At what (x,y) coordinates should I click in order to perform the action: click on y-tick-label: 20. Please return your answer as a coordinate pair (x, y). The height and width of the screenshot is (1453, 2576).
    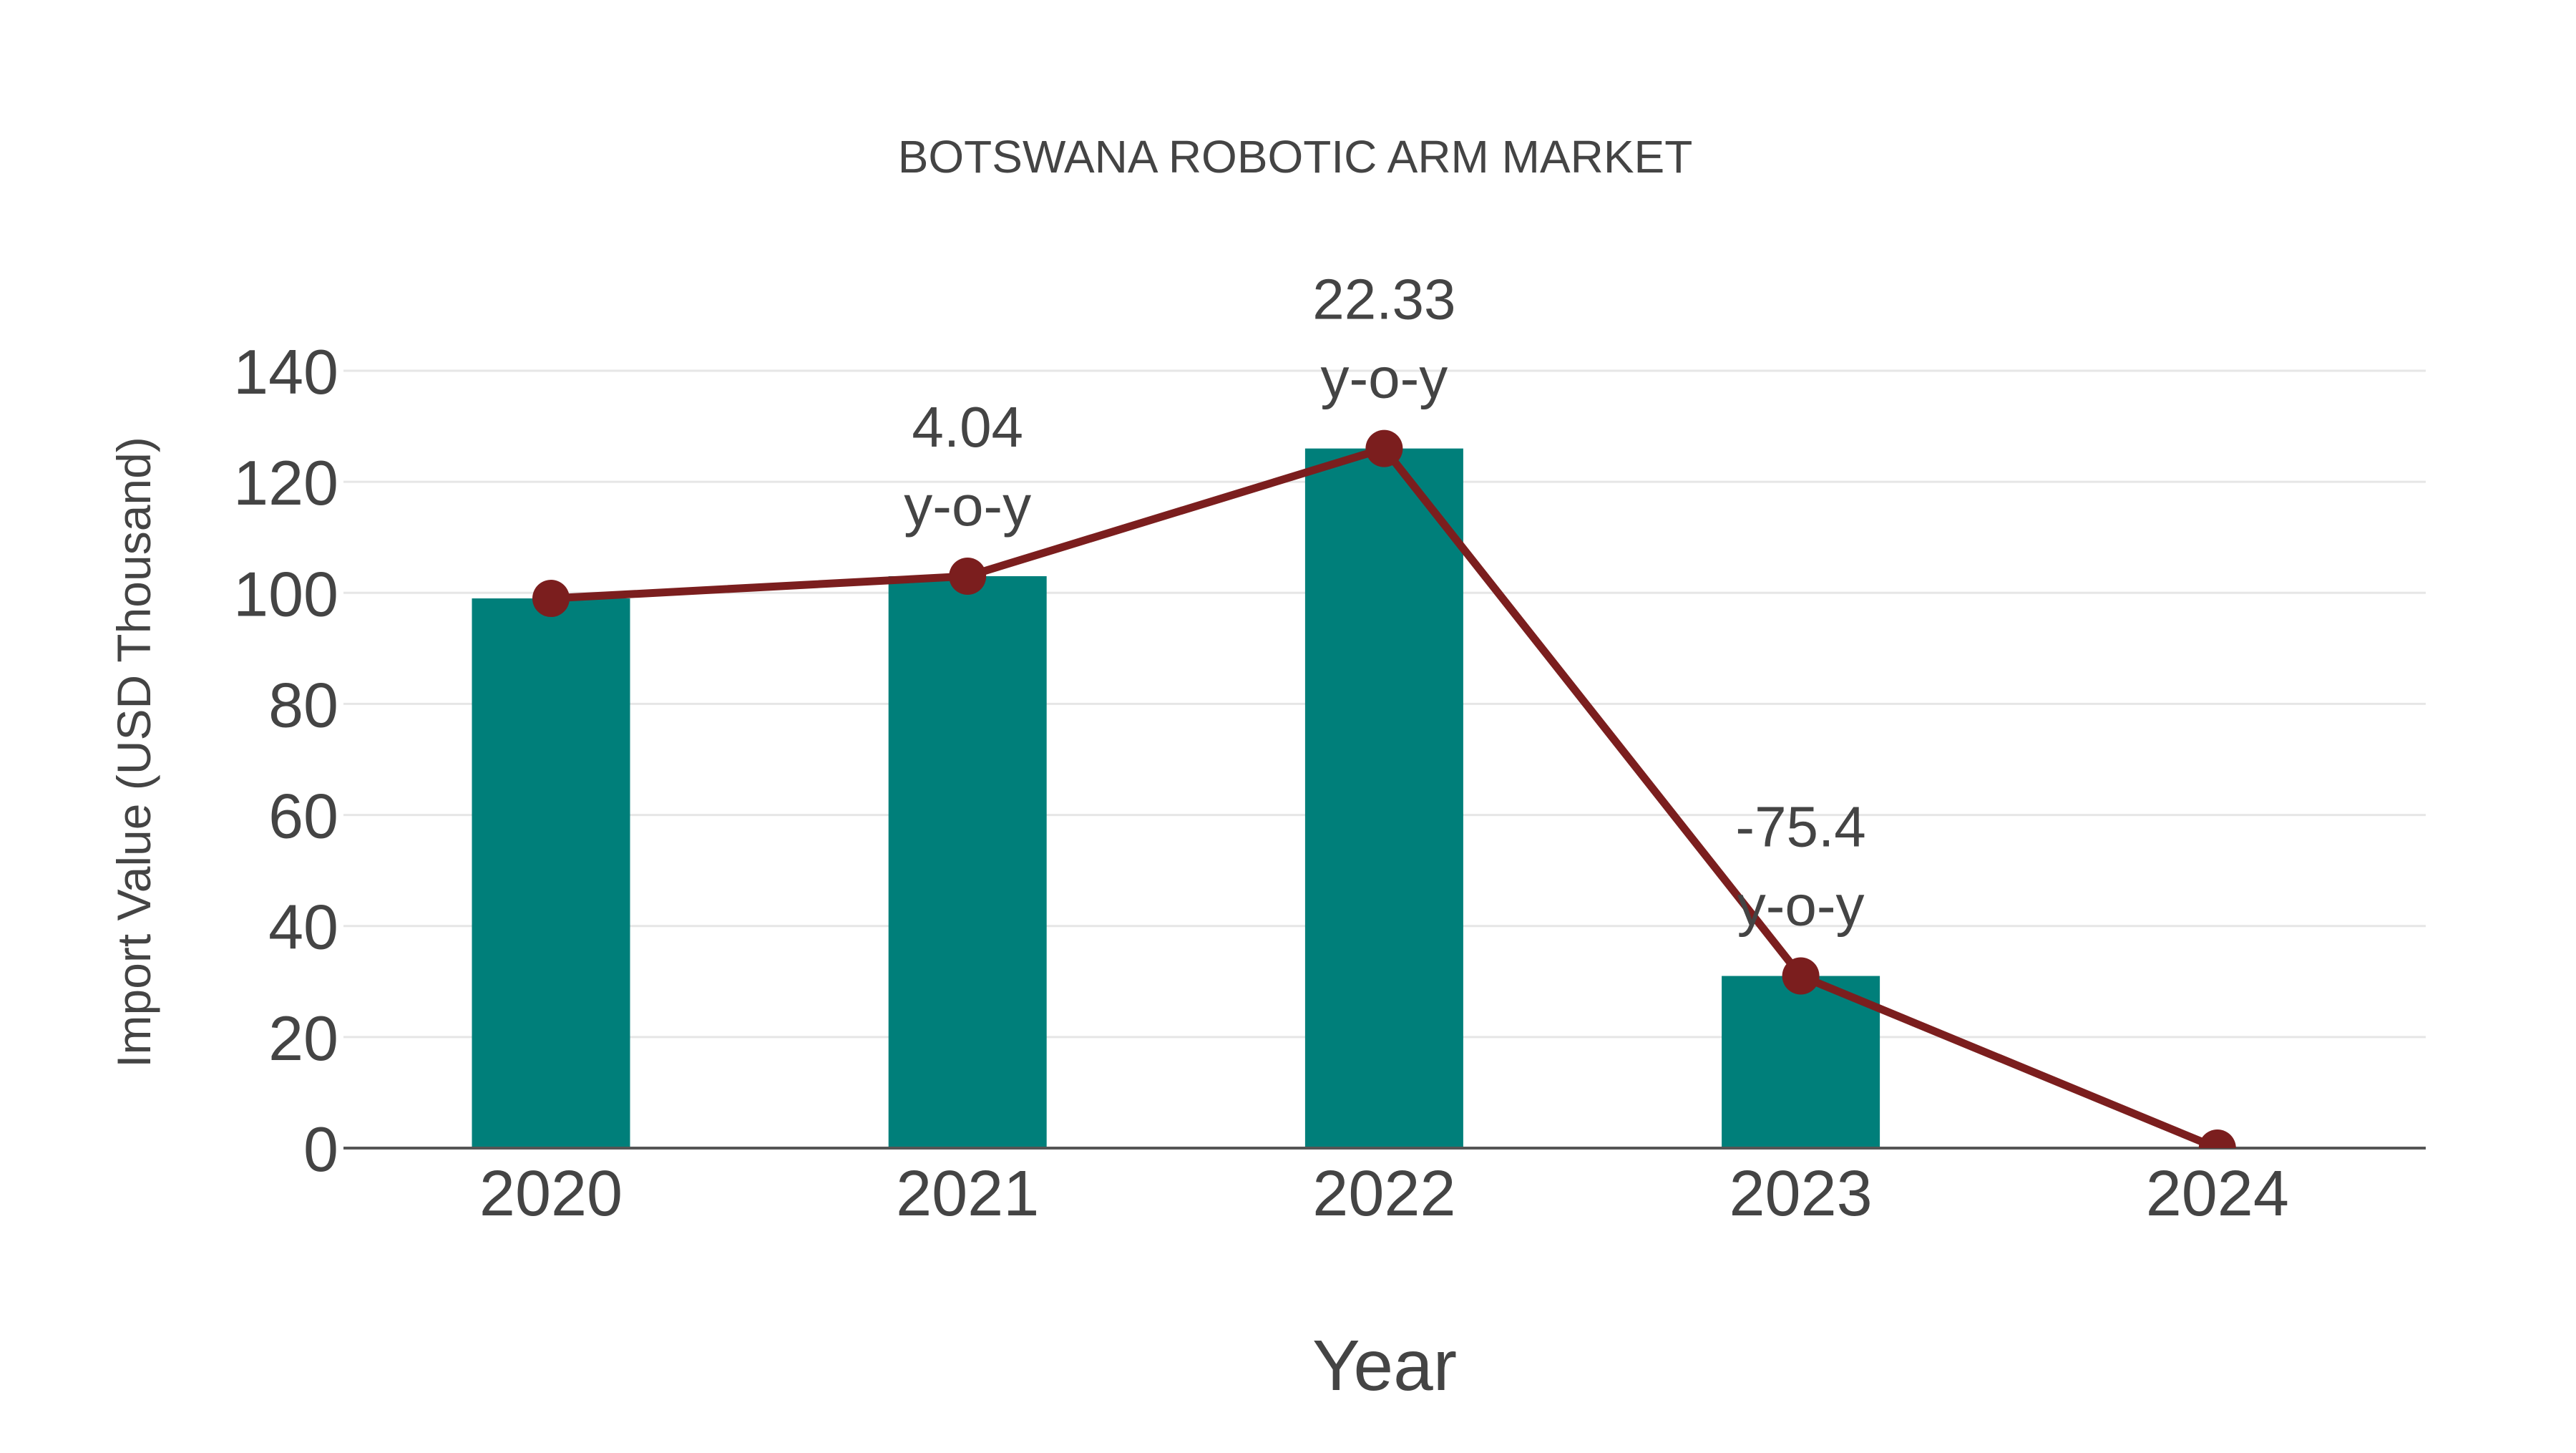
    Looking at the image, I should click on (303, 1038).